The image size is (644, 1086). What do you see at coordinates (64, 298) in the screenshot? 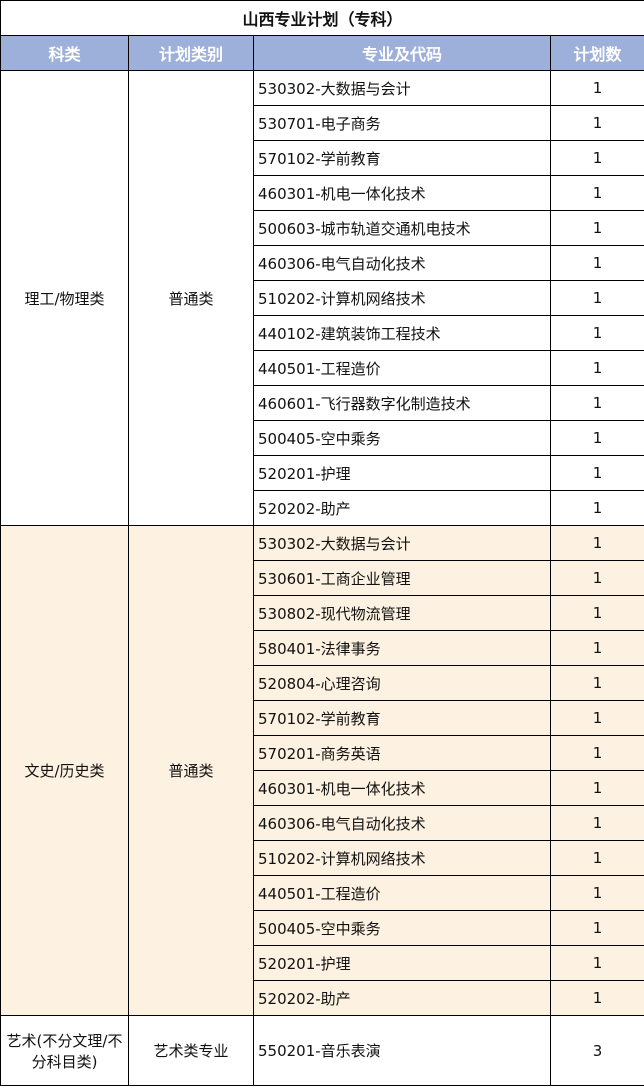
I see `category-cell: 理工/物理类` at bounding box center [64, 298].